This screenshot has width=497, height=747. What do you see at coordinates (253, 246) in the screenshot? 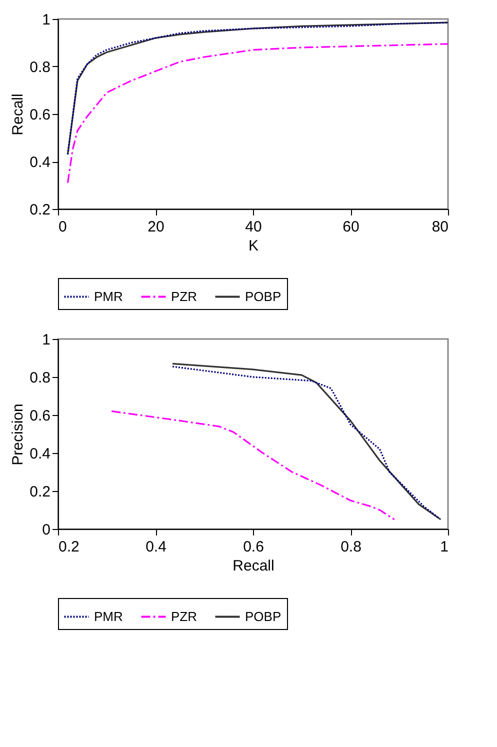
I see `x-axis-title: K` at bounding box center [253, 246].